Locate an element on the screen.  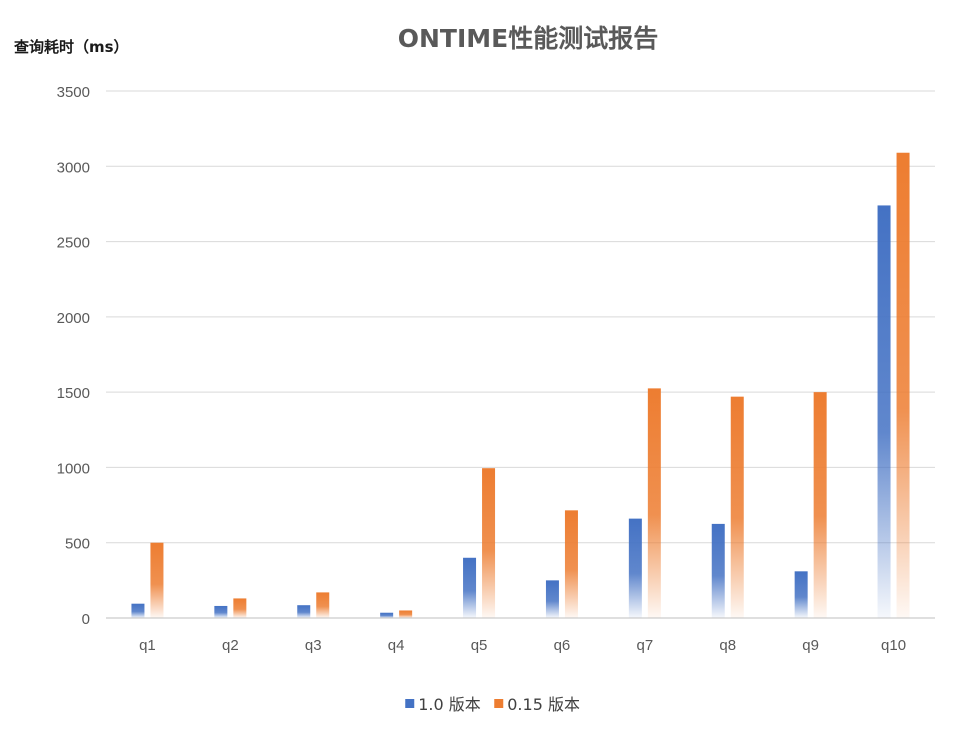
y-tick-label: 0 is located at coordinates (86, 619).